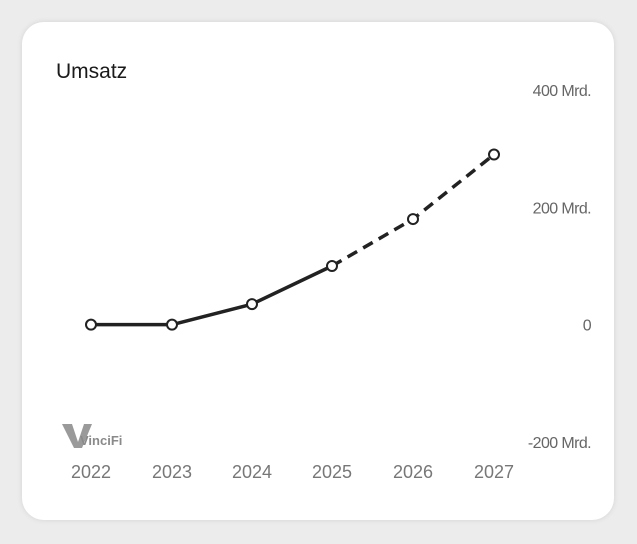 The height and width of the screenshot is (544, 637). What do you see at coordinates (587, 326) in the screenshot?
I see `y-tick-label: 0` at bounding box center [587, 326].